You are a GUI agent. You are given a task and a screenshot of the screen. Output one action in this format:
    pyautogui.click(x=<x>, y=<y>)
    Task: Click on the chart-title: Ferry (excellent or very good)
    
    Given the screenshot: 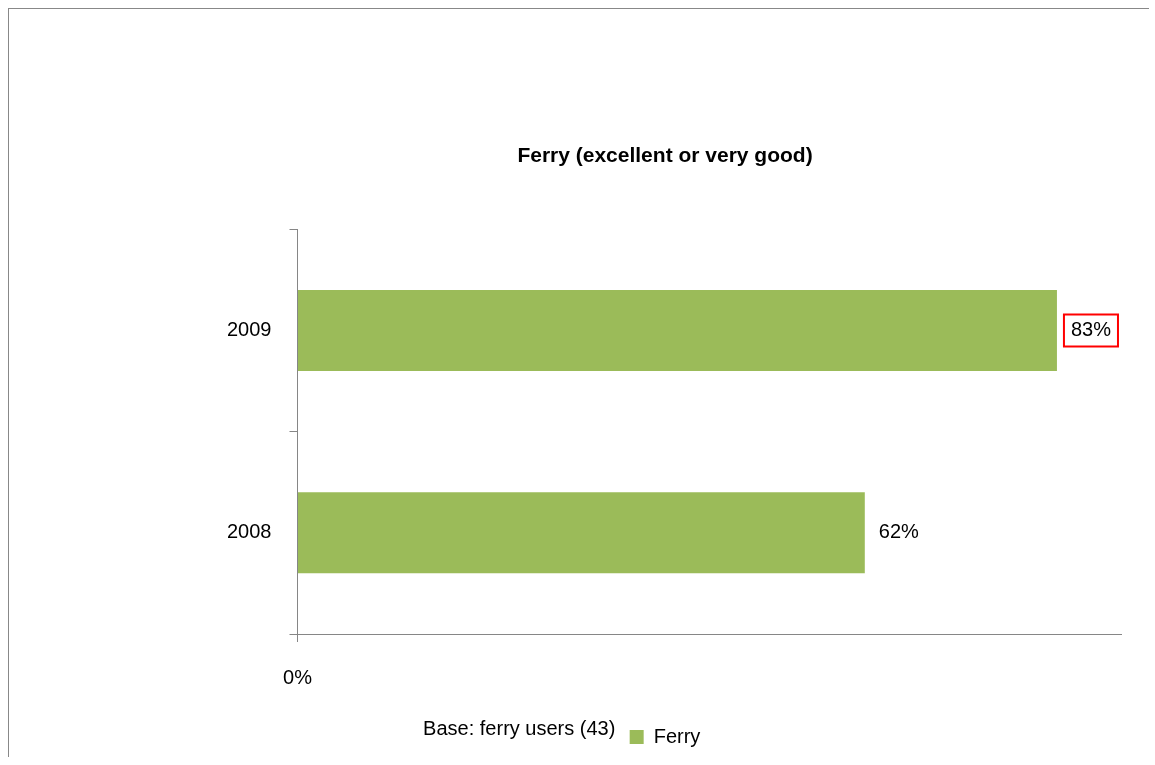 What is the action you would take?
    pyautogui.click(x=665, y=155)
    